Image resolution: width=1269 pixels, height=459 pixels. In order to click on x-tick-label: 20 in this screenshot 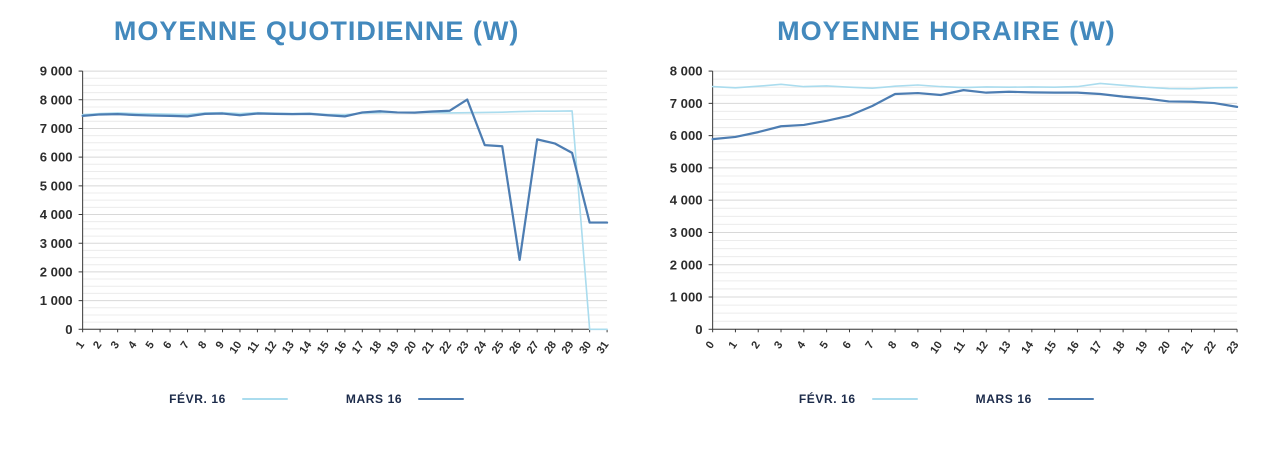, I will do `click(1164, 347)`.